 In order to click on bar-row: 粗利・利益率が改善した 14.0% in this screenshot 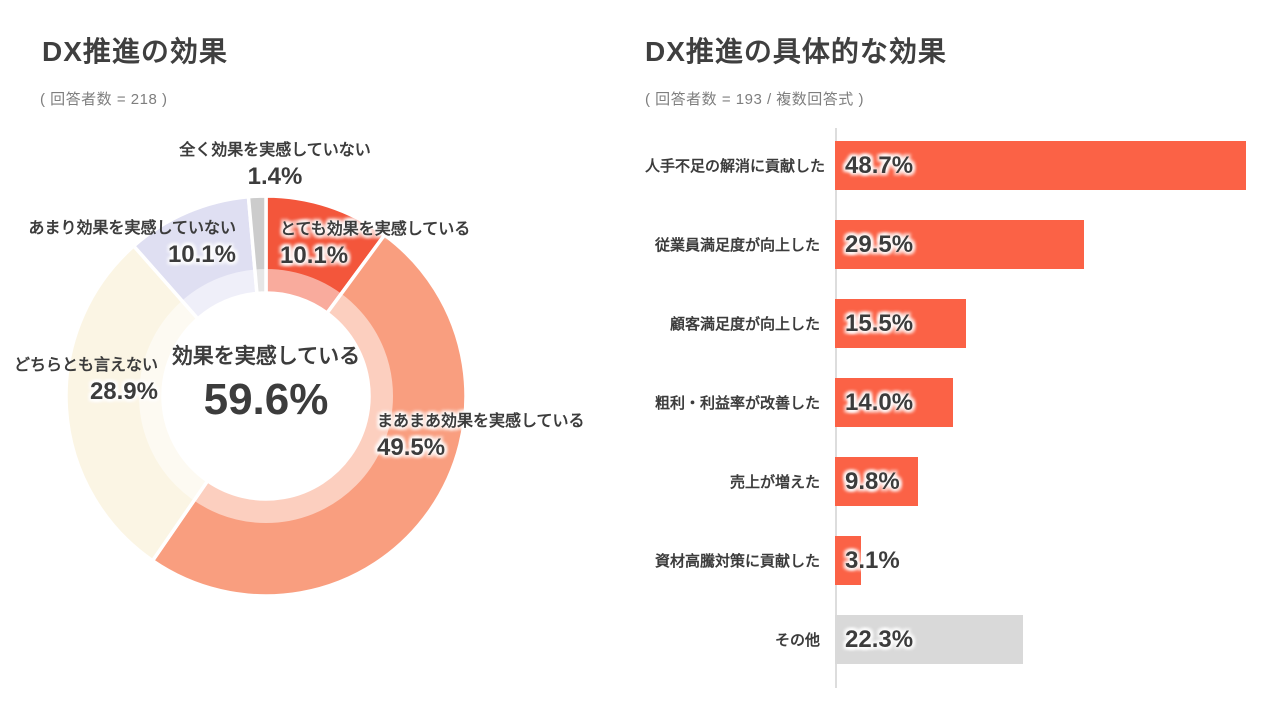, I will do `click(959, 402)`.